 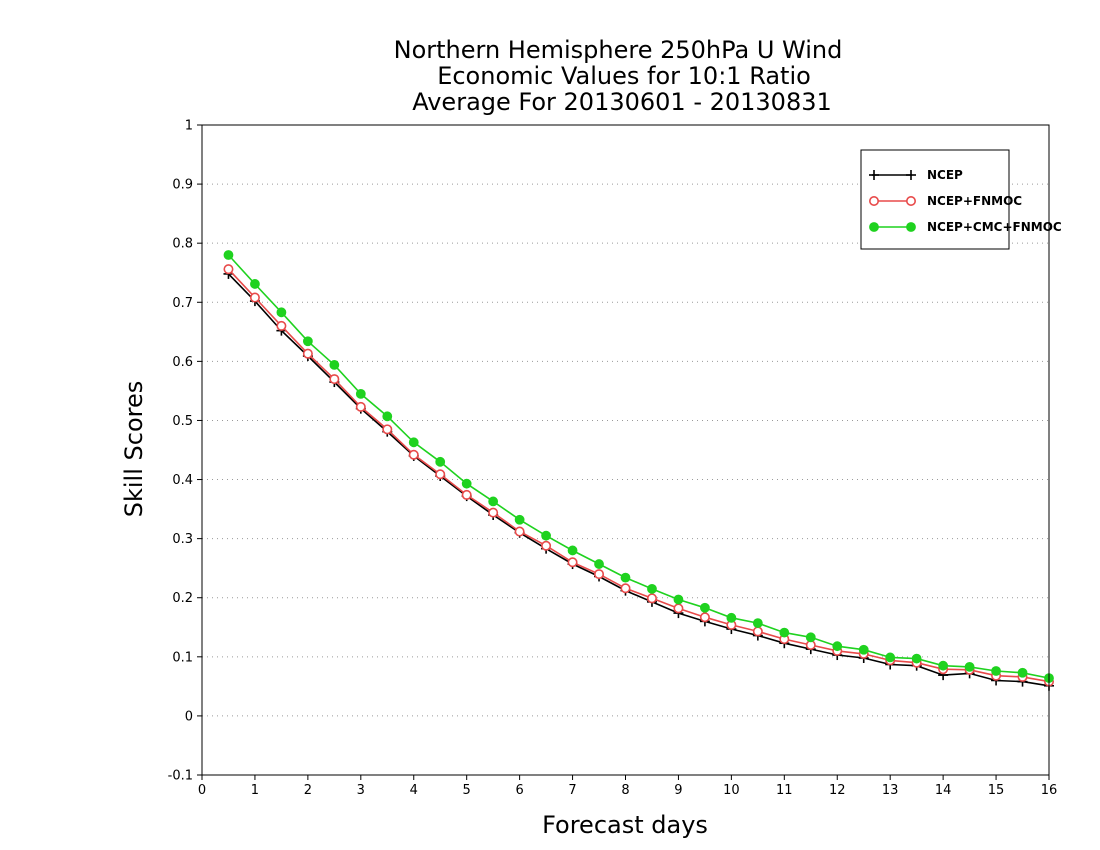 I want to click on y-tick-label: 0.3, so click(x=182, y=539).